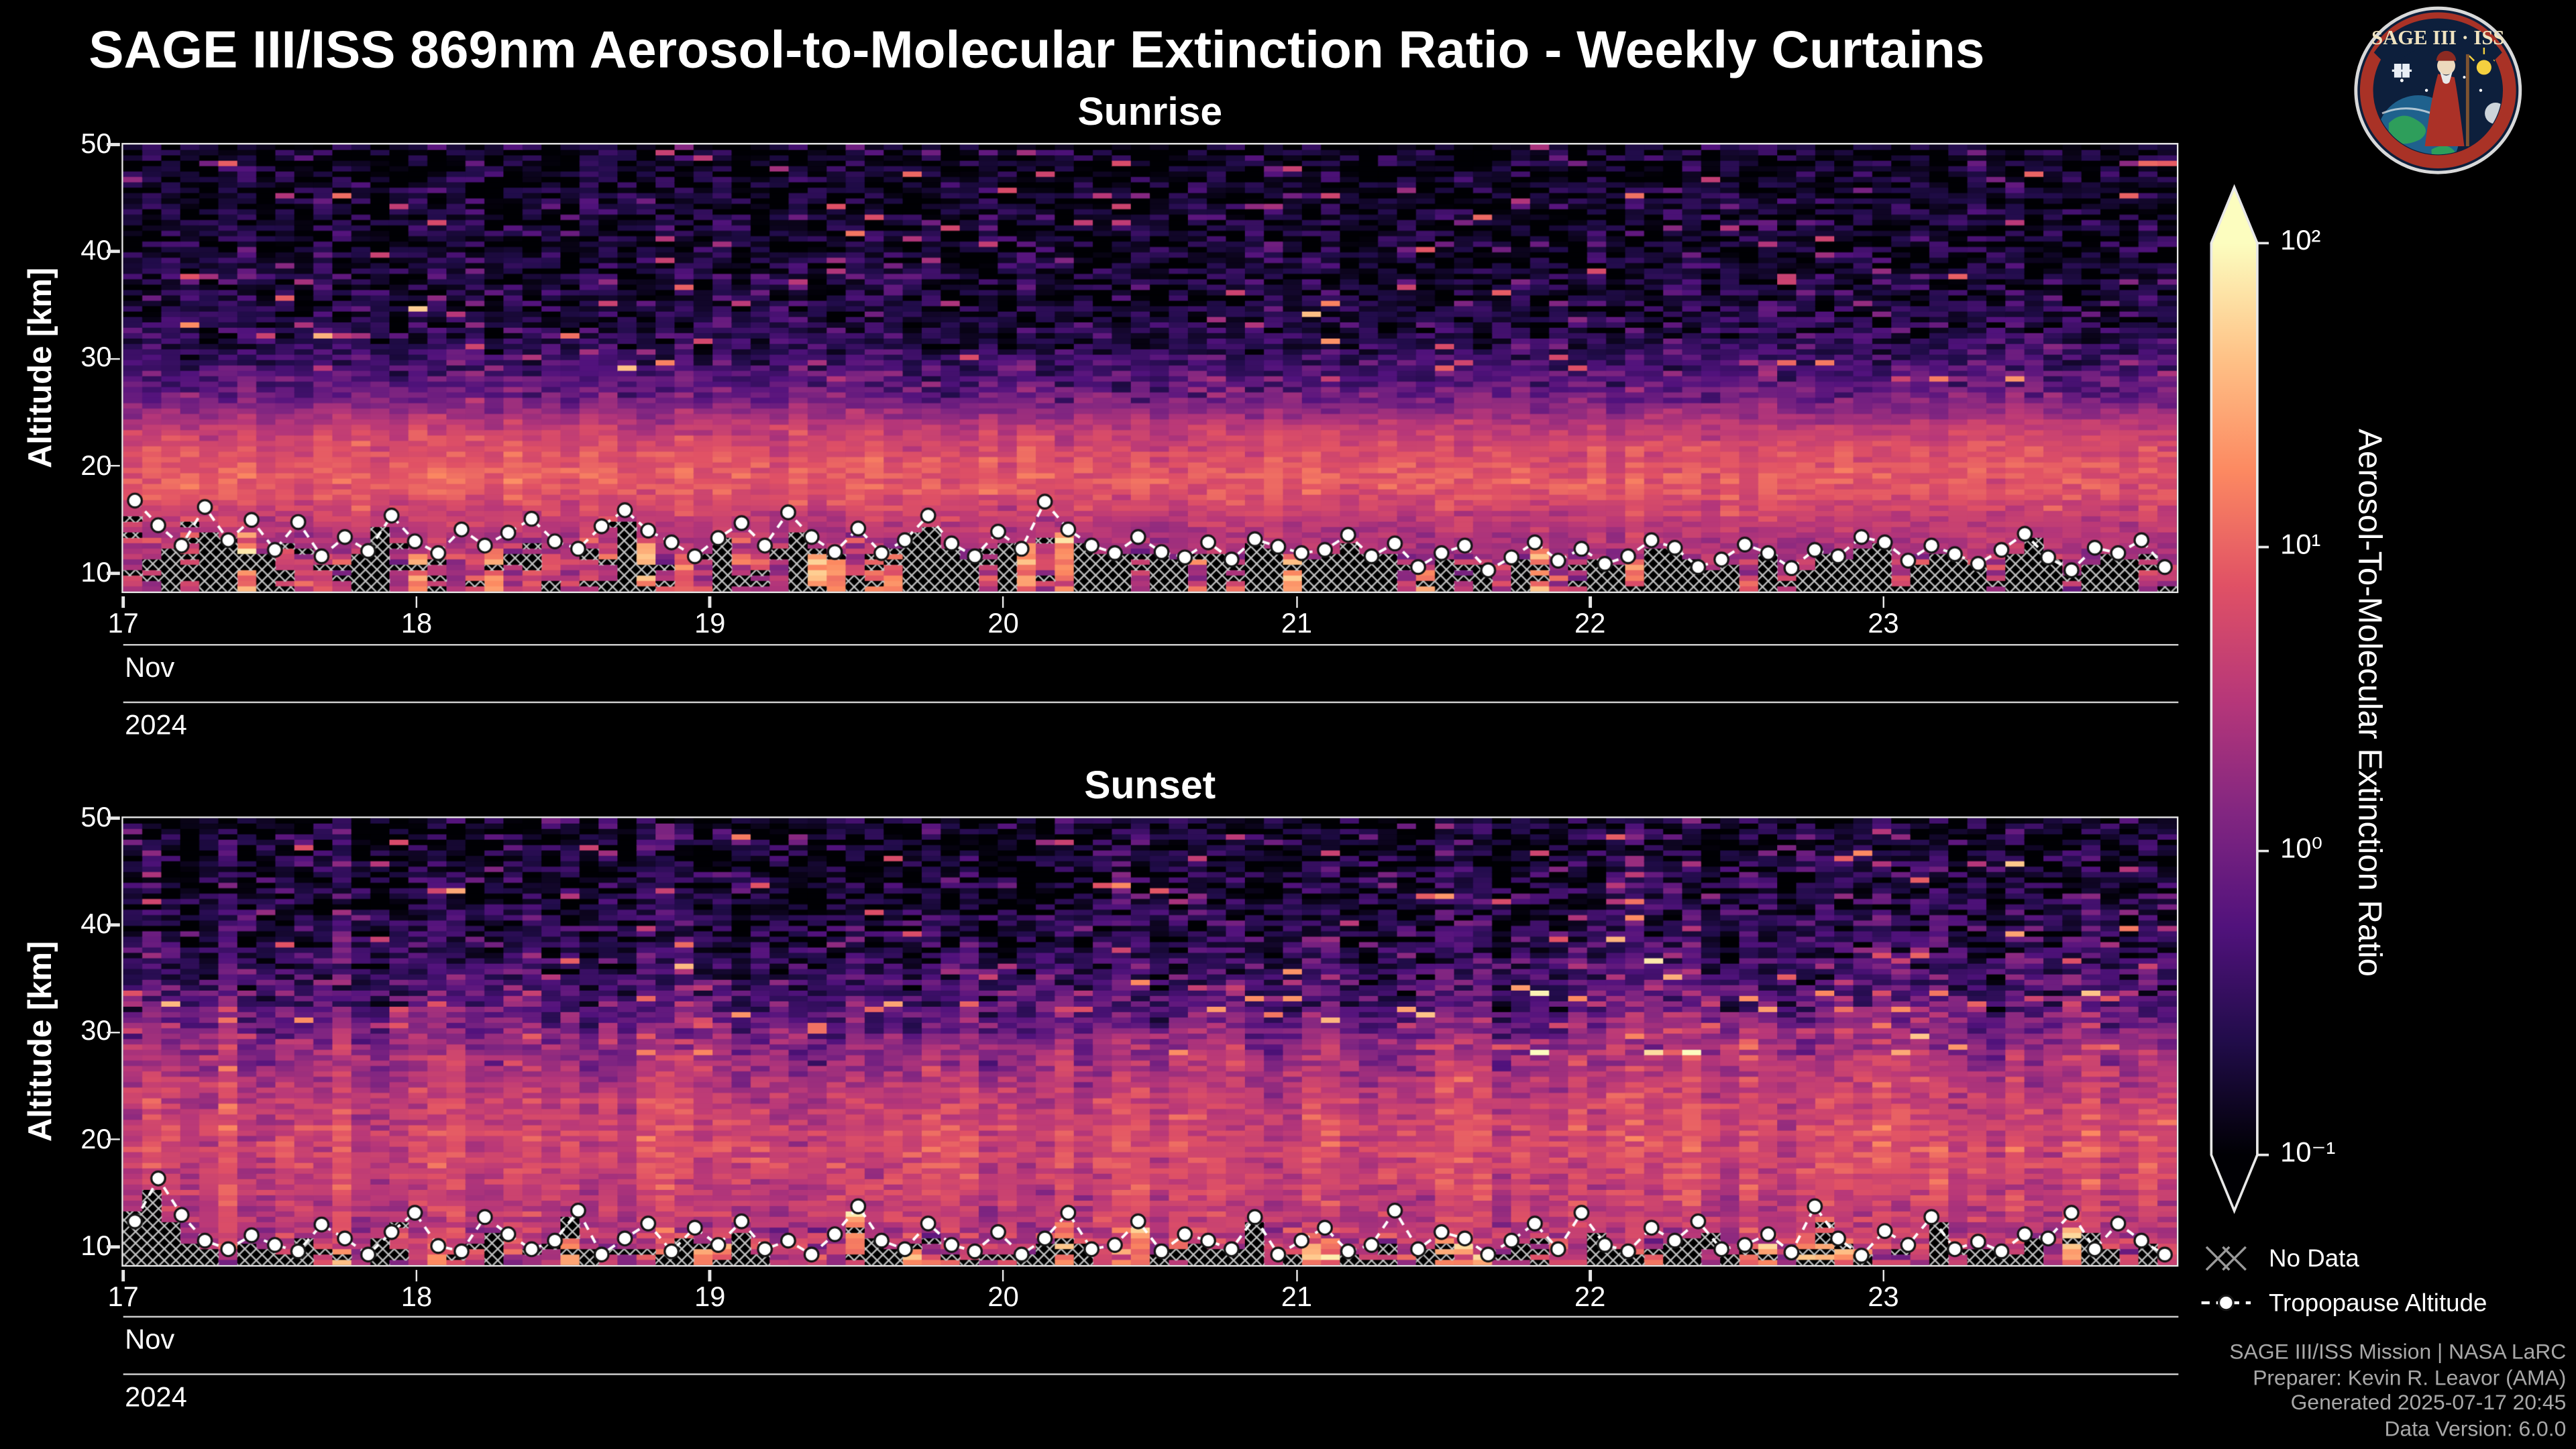 This screenshot has width=2576, height=1449. I want to click on footer-mission-line: SAGE III/ISS Mission | NASA LaRC, so click(2398, 1351).